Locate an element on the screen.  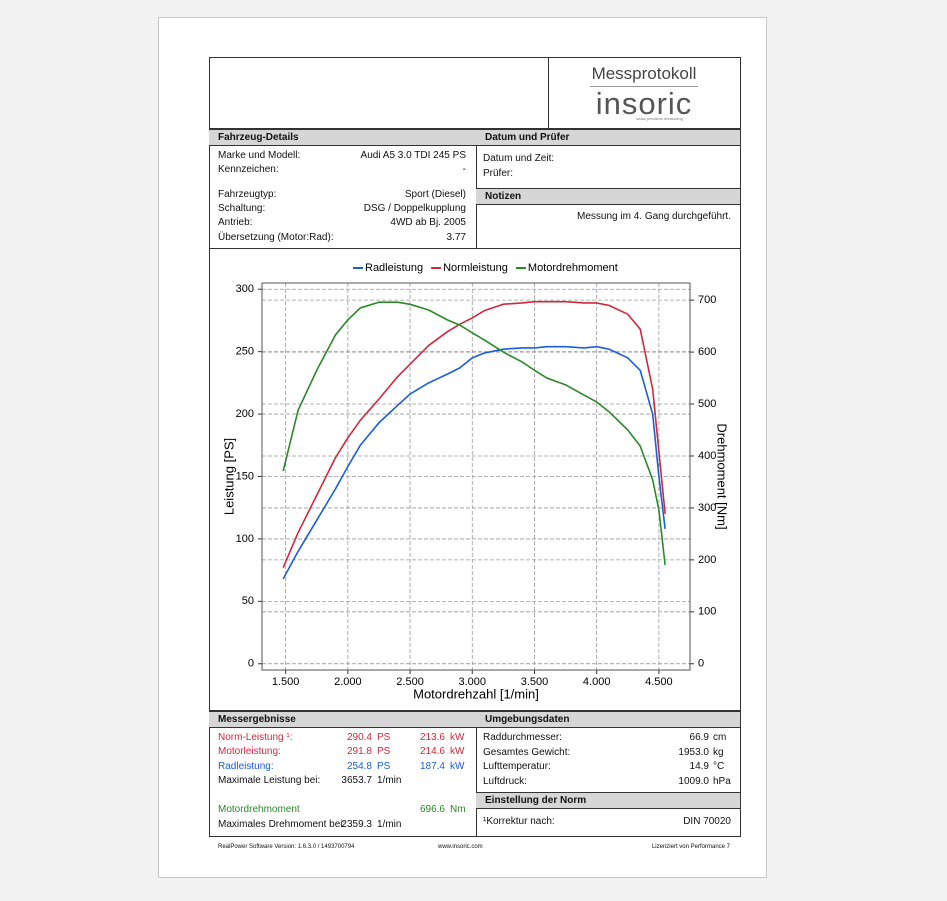
y2-tick-label: 700 is located at coordinates (707, 300).